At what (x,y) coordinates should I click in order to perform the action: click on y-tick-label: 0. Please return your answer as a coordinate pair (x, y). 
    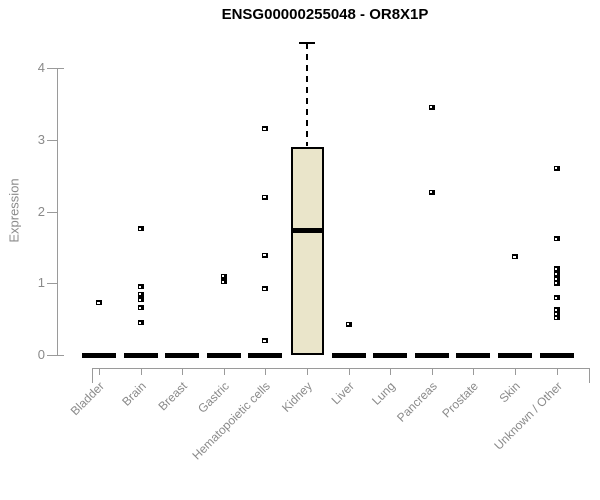
    Looking at the image, I should click on (41, 354).